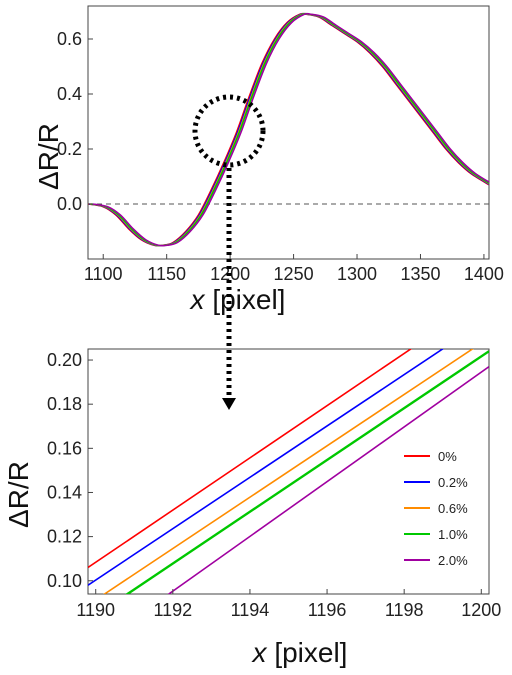  What do you see at coordinates (69, 204) in the screenshot?
I see `top-y-tick-label: 0.0` at bounding box center [69, 204].